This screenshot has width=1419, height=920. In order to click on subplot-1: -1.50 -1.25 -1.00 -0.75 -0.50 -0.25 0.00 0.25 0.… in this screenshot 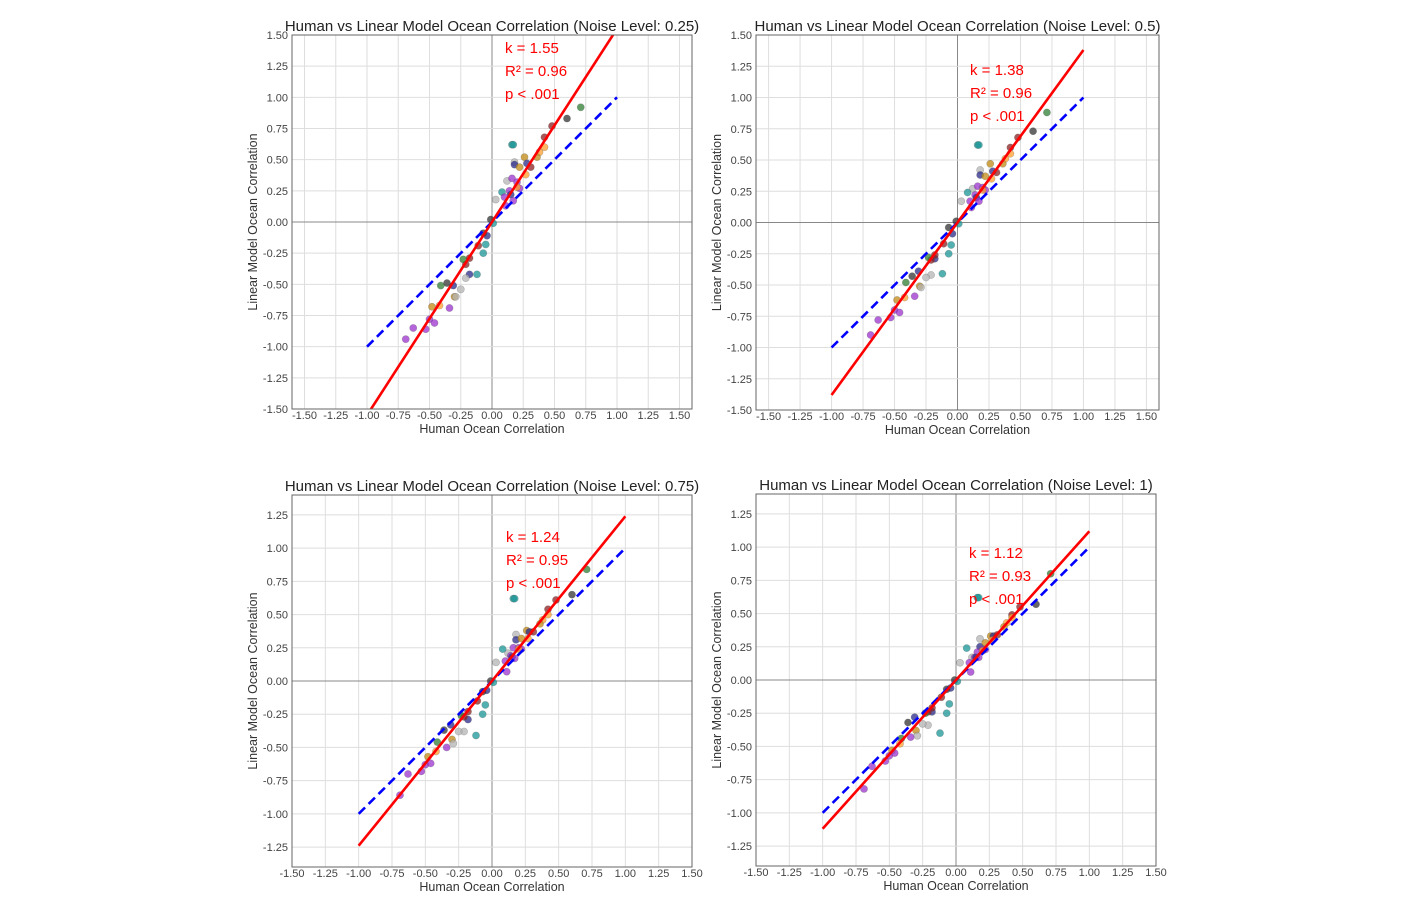, I will do `click(472, 227)`.